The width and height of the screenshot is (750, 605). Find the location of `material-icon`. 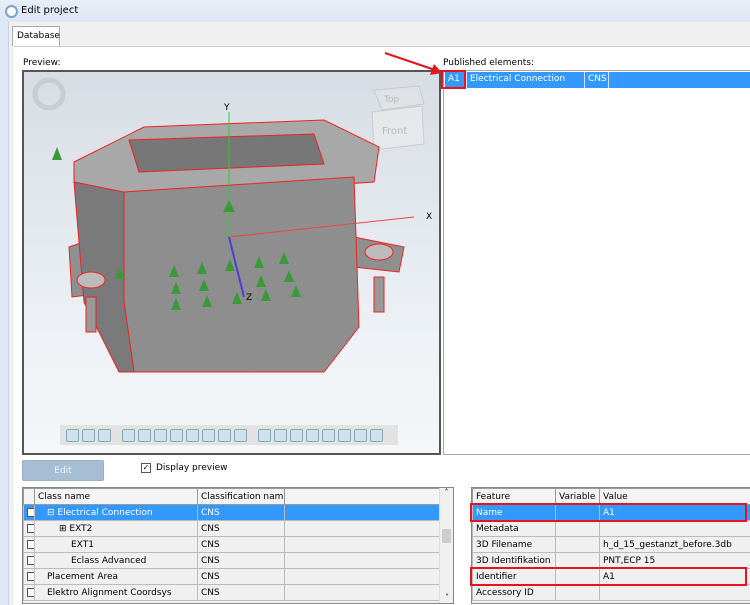

material-icon is located at coordinates (224, 435).